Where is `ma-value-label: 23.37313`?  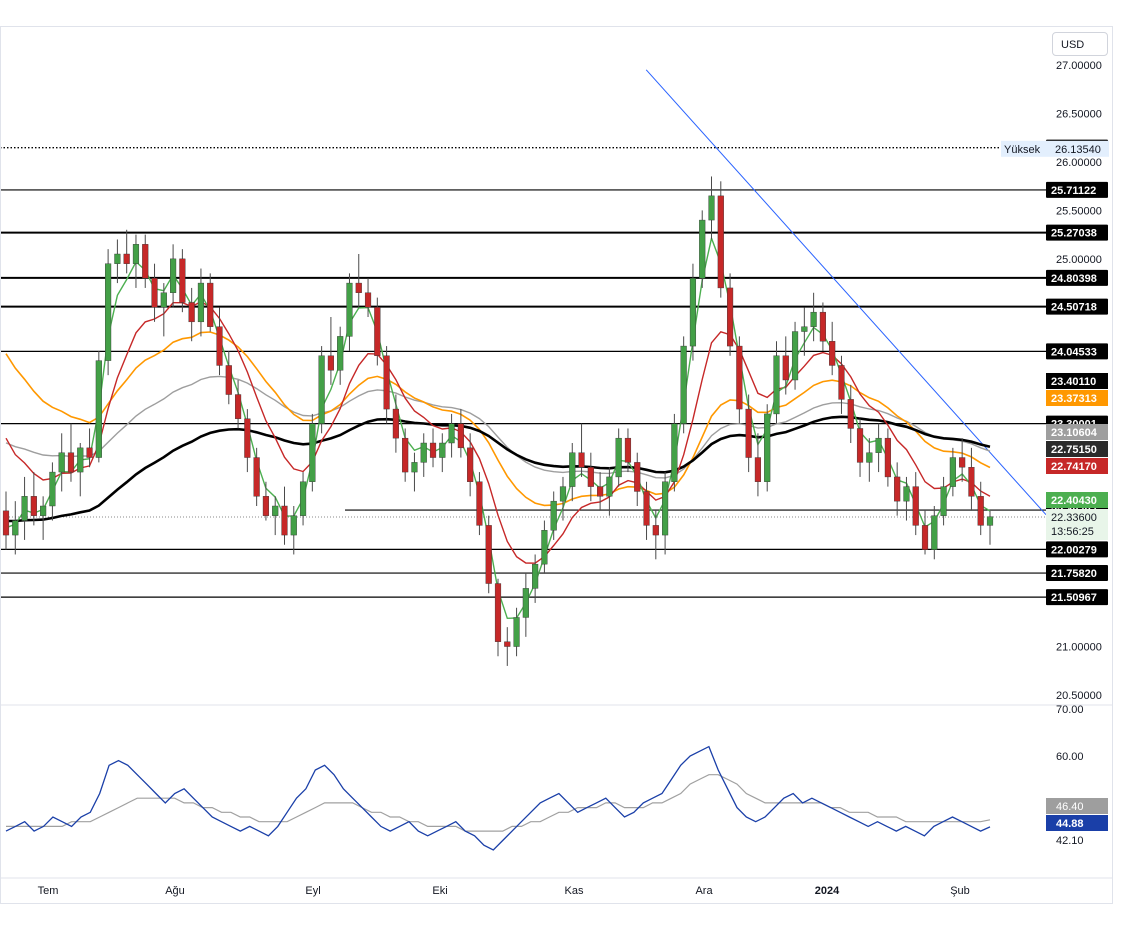 ma-value-label: 23.37313 is located at coordinates (1074, 399).